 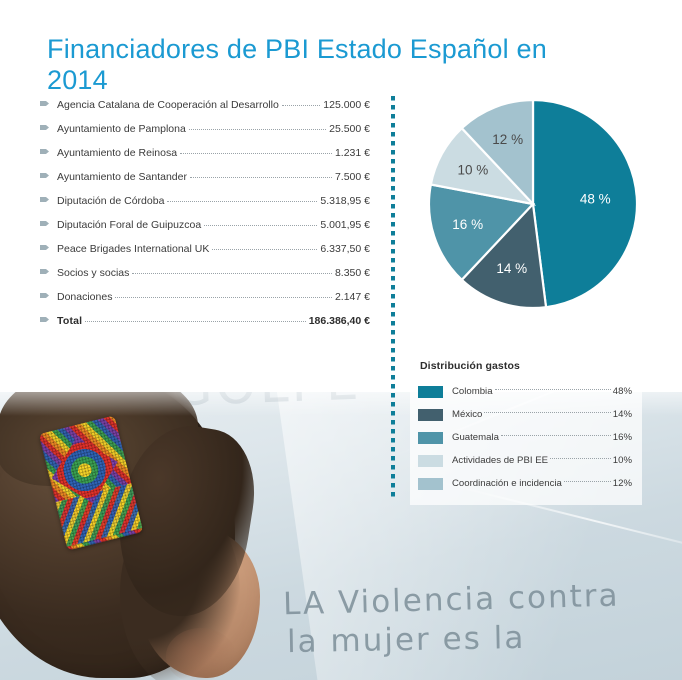 I want to click on pie-slice-label: 16 %, so click(x=467, y=224).